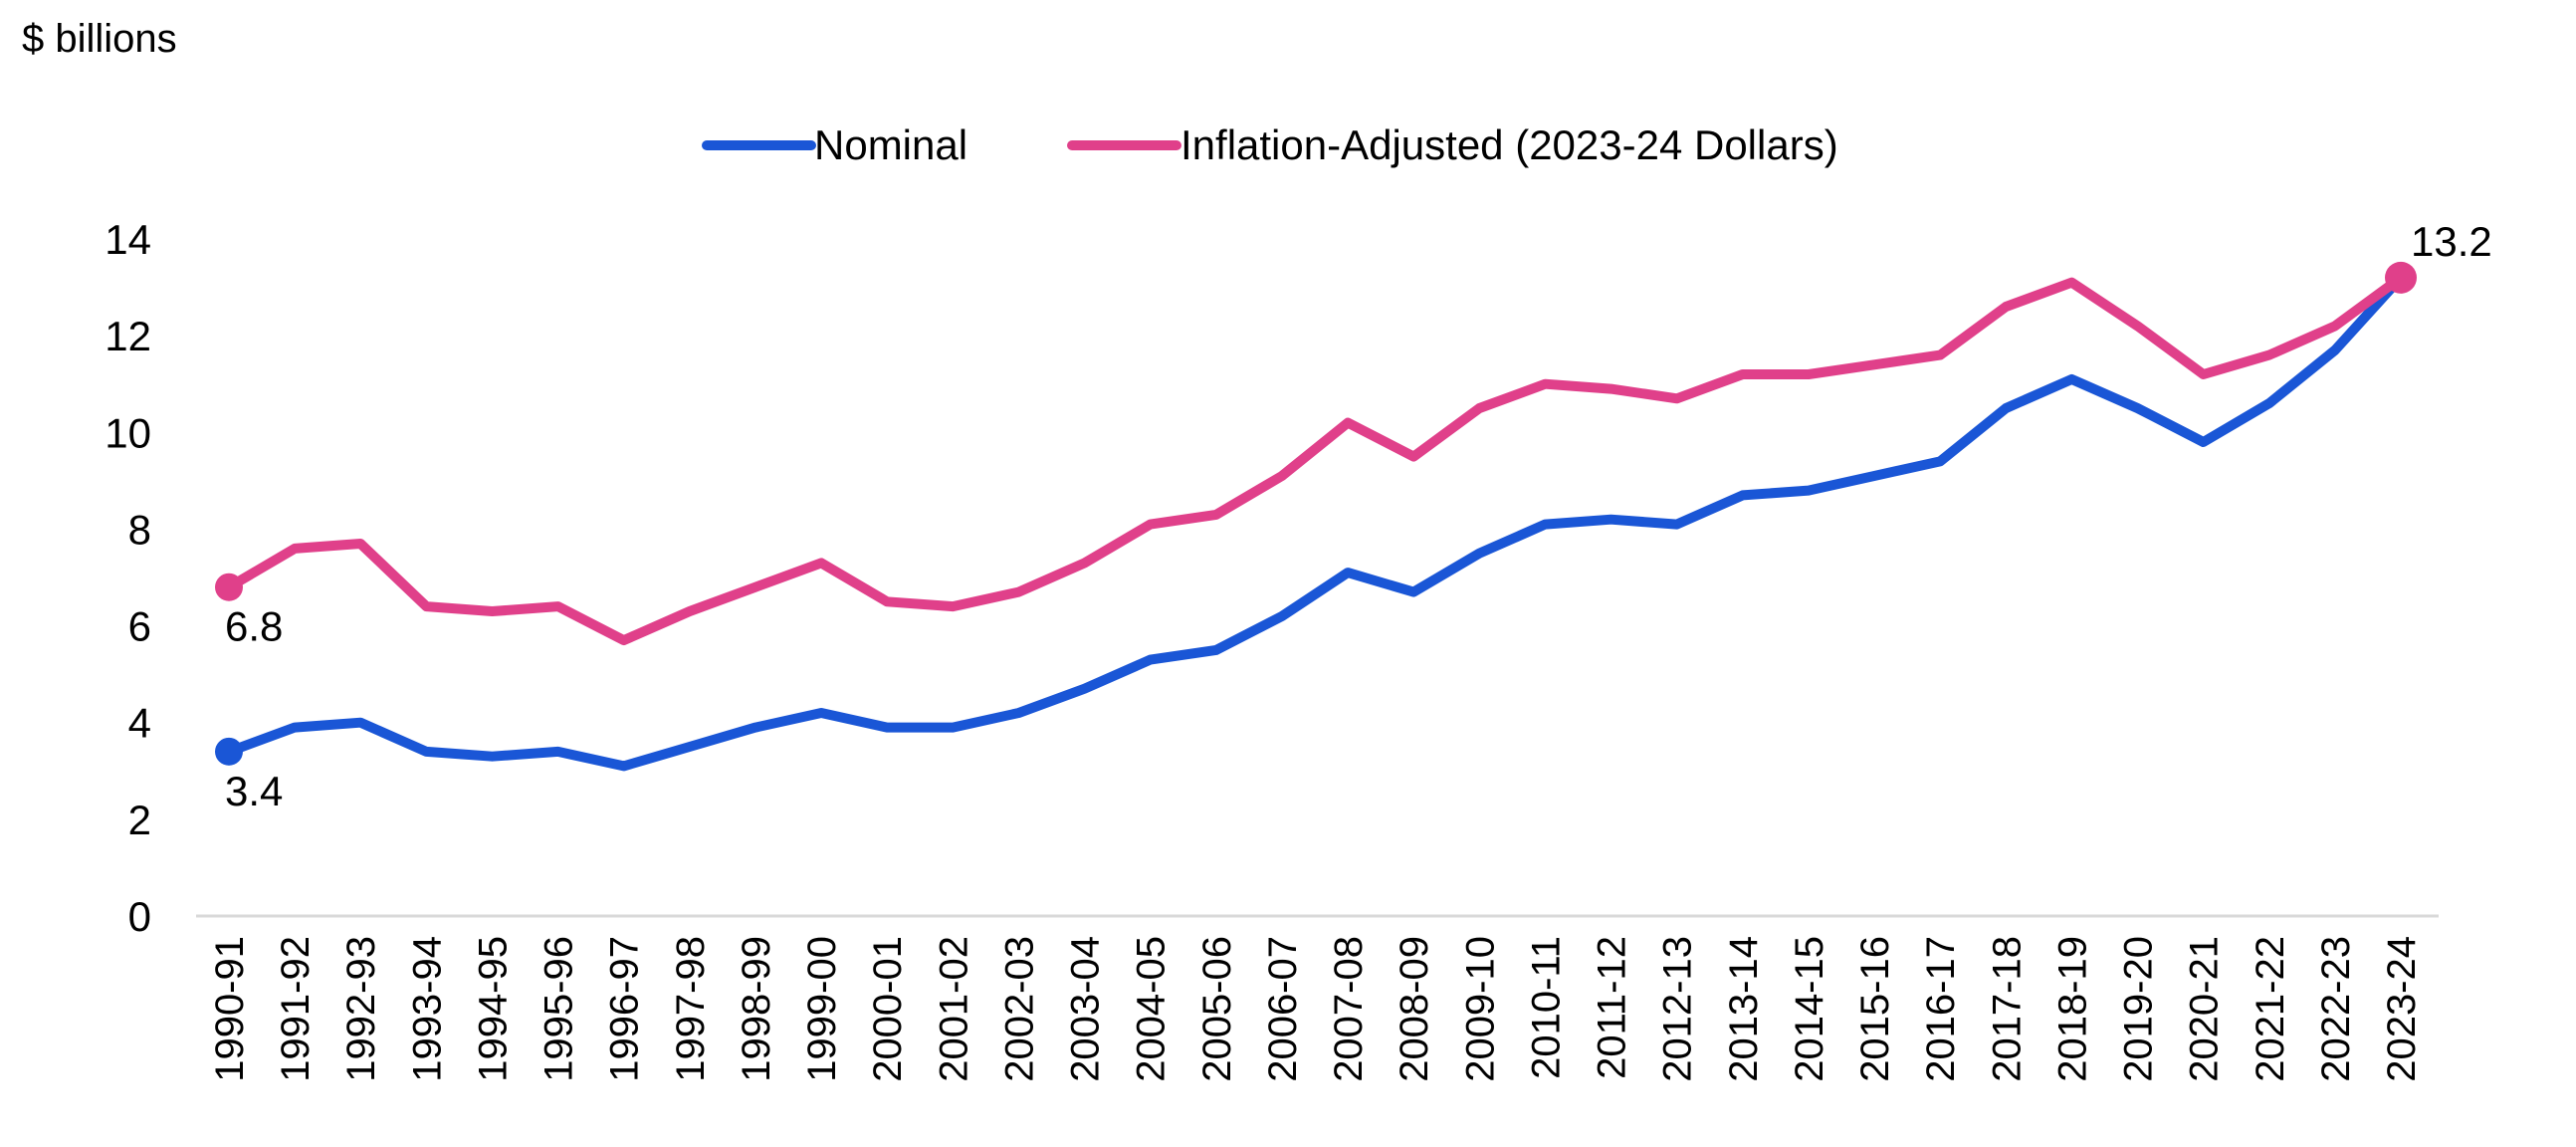 The height and width of the screenshot is (1147, 2576). I want to click on x-tick-label: 1992-93, so click(361, 1009).